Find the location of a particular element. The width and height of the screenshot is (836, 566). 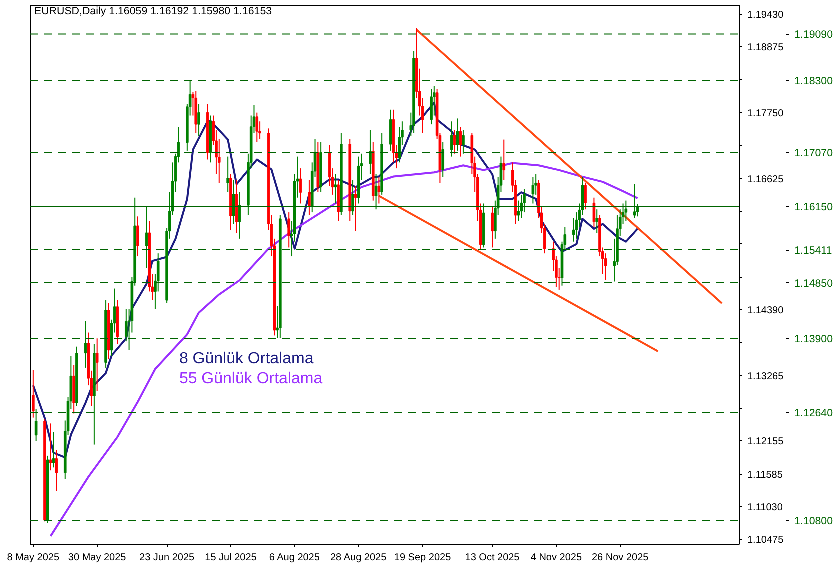

y-tick-label: 1.10475 is located at coordinates (766, 540).